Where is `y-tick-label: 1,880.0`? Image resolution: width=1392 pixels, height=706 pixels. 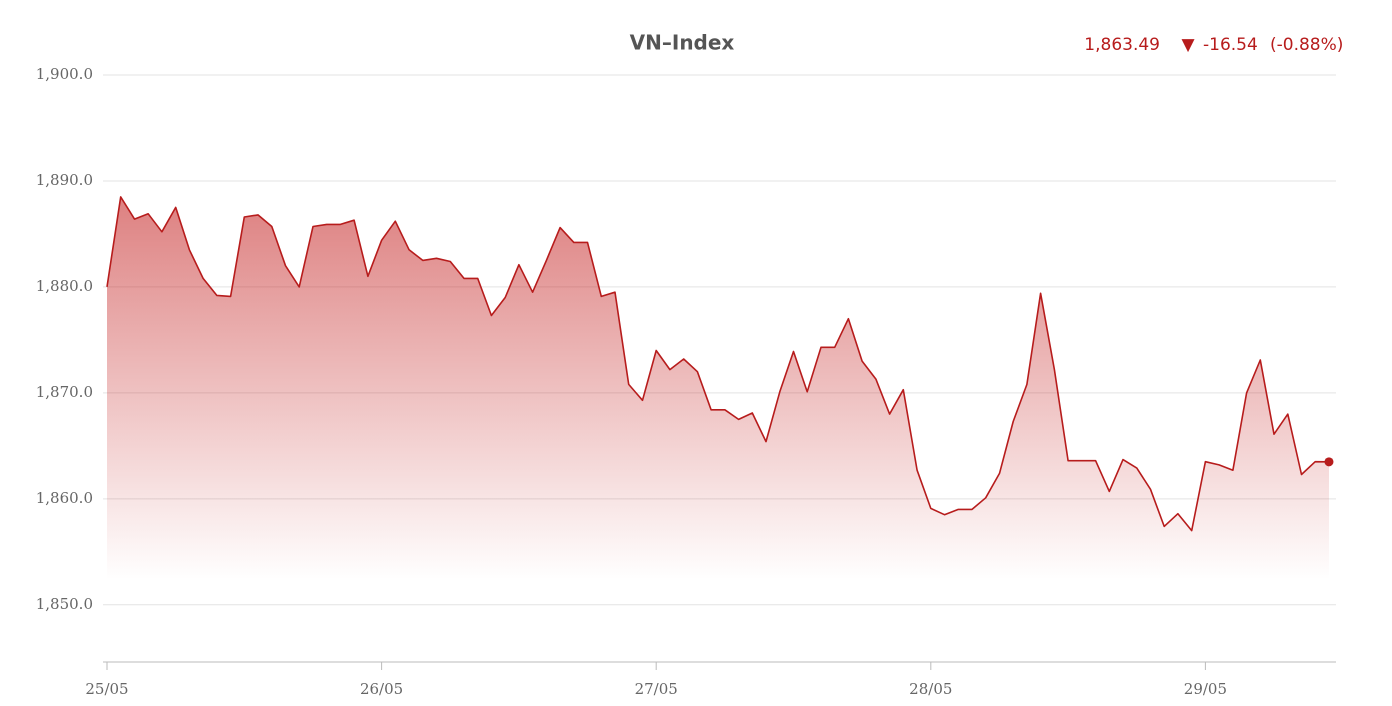
y-tick-label: 1,880.0 is located at coordinates (64, 286).